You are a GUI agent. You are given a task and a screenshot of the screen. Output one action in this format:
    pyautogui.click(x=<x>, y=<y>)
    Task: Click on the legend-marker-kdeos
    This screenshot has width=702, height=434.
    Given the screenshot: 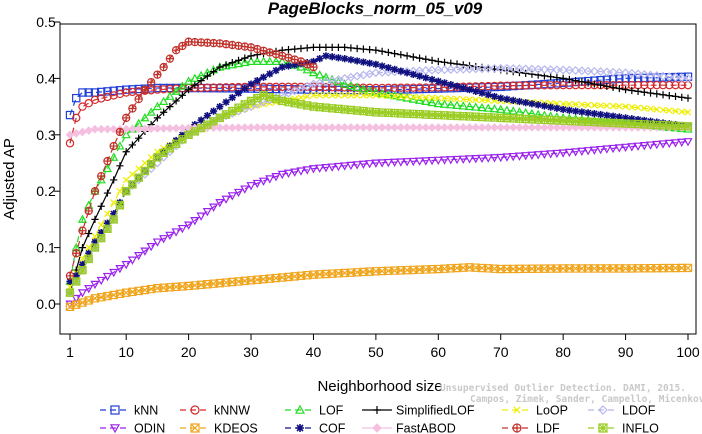 What is the action you would take?
    pyautogui.click(x=195, y=428)
    